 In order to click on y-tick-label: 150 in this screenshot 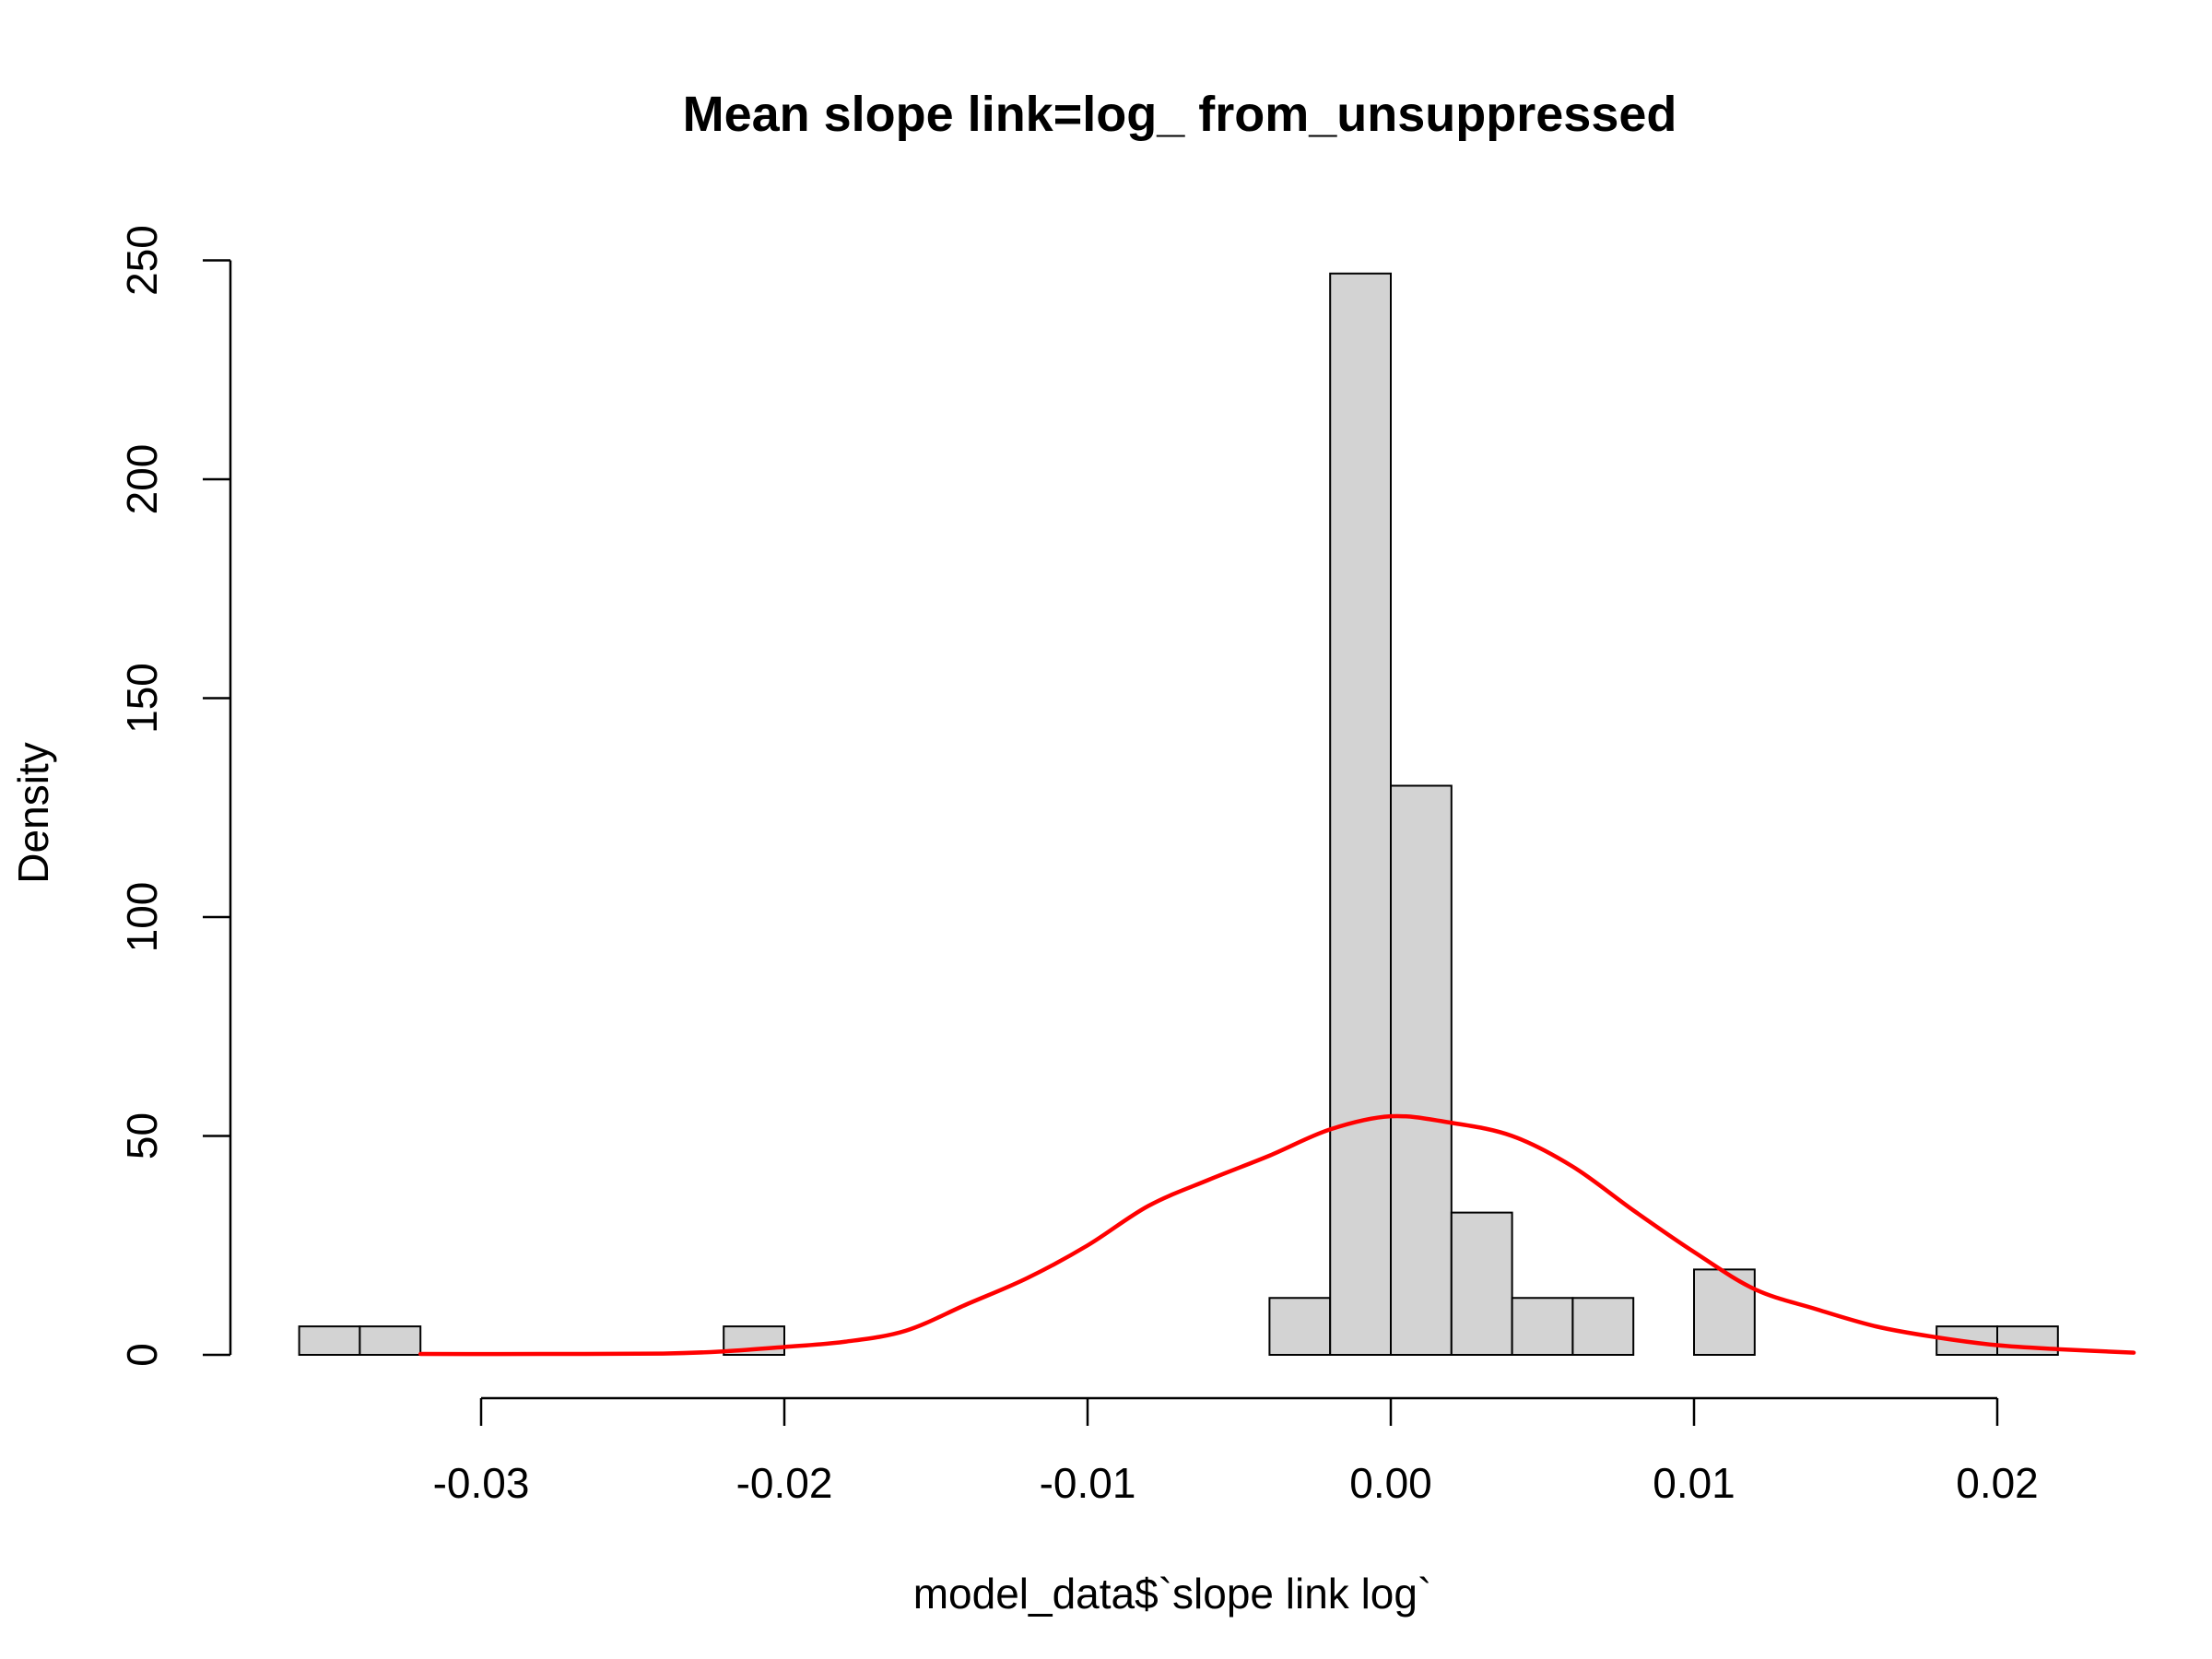, I will do `click(142, 698)`.